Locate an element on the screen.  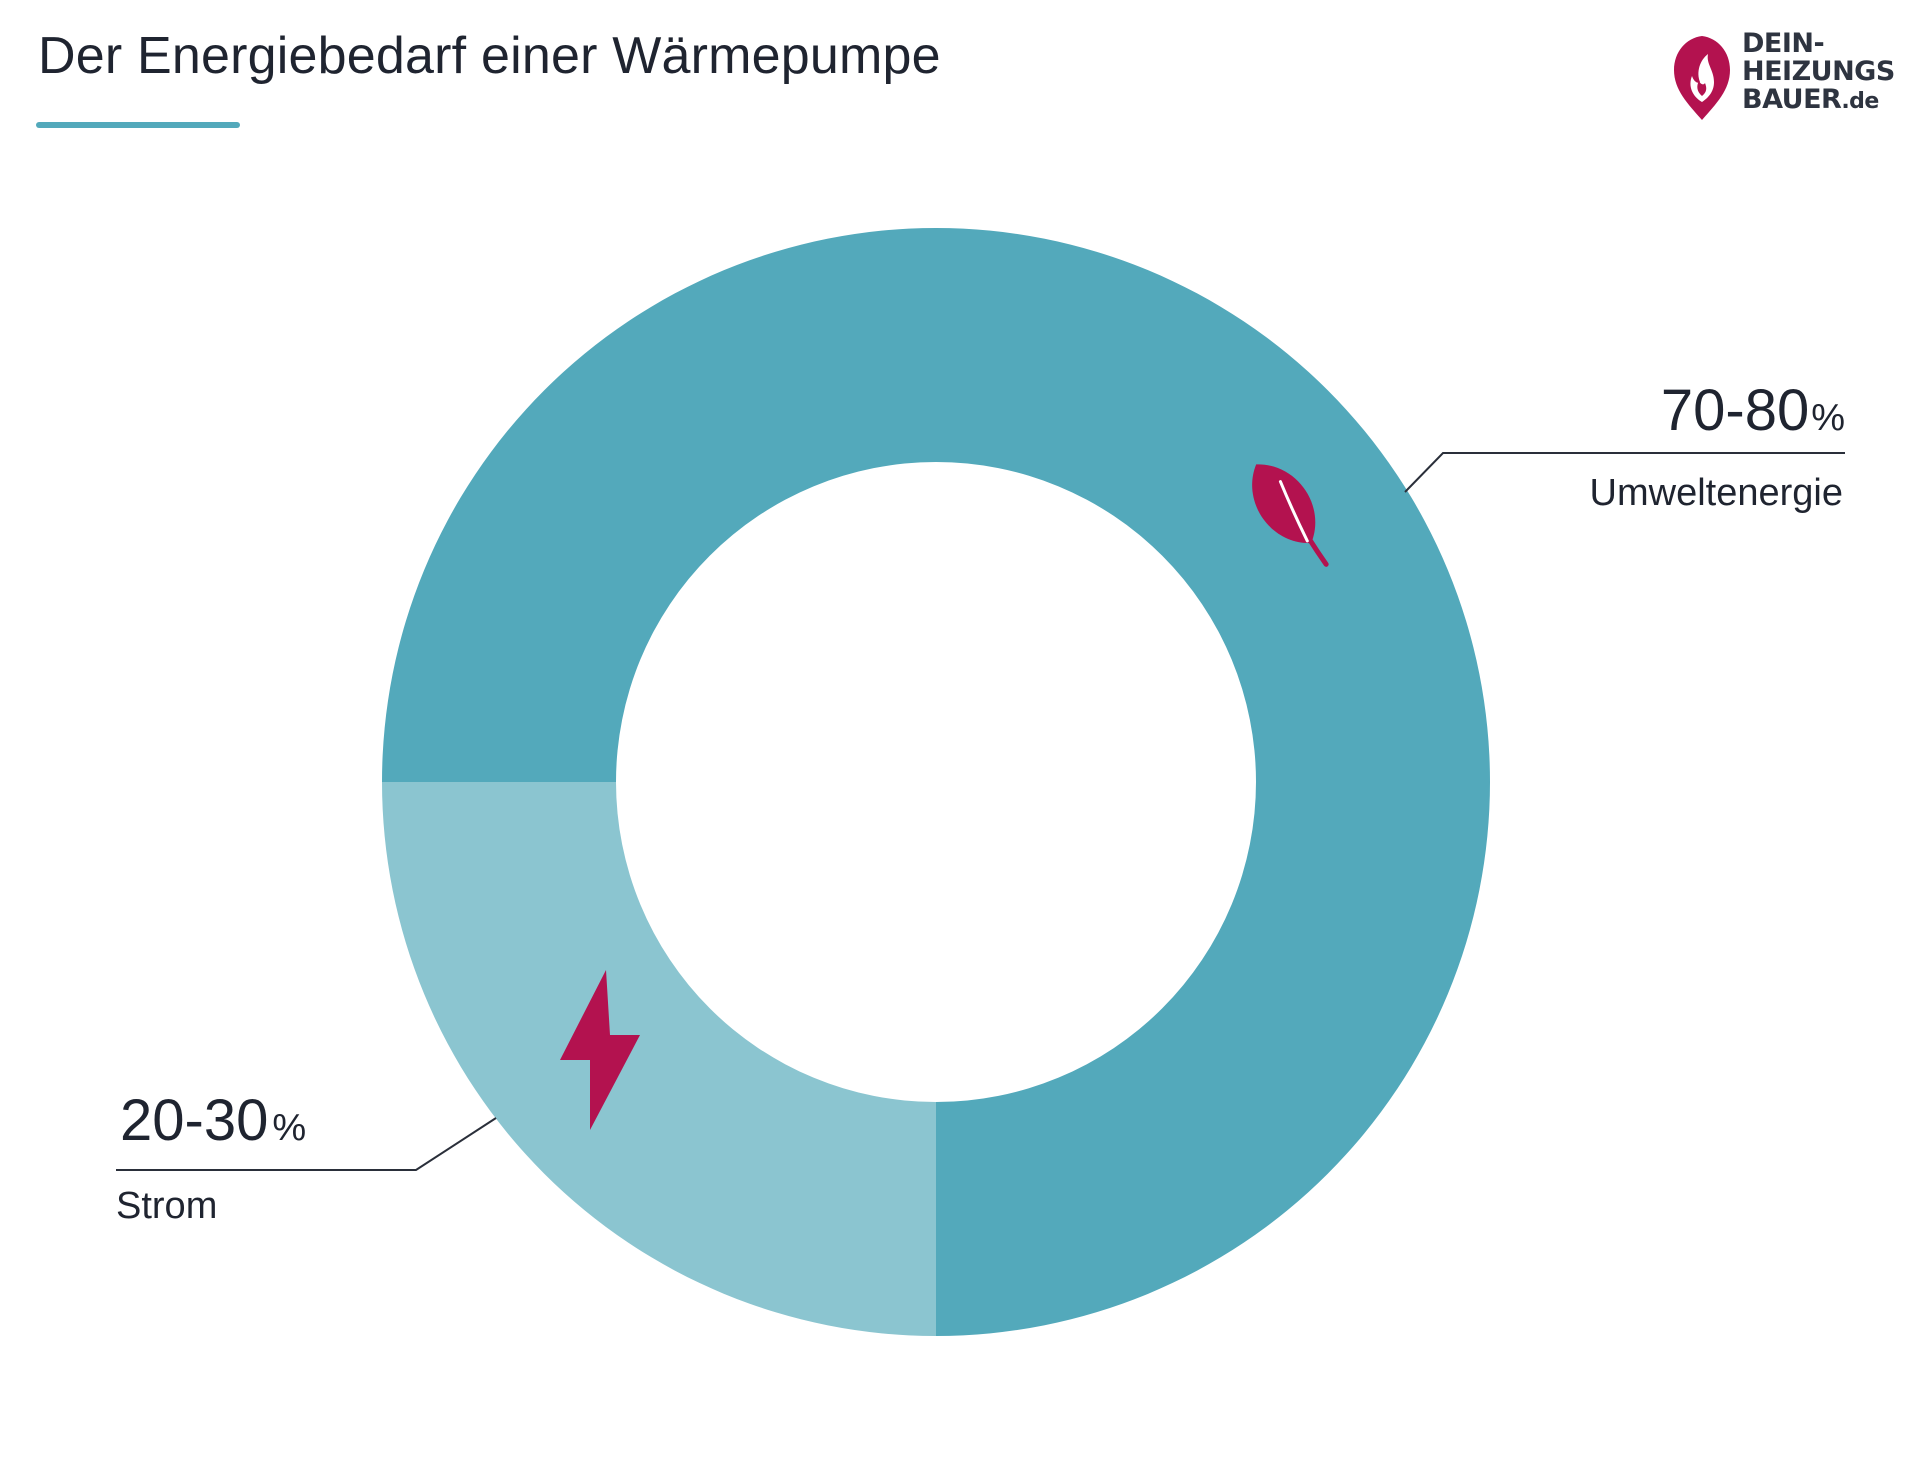
callout-line-strom is located at coordinates (306, 1144).